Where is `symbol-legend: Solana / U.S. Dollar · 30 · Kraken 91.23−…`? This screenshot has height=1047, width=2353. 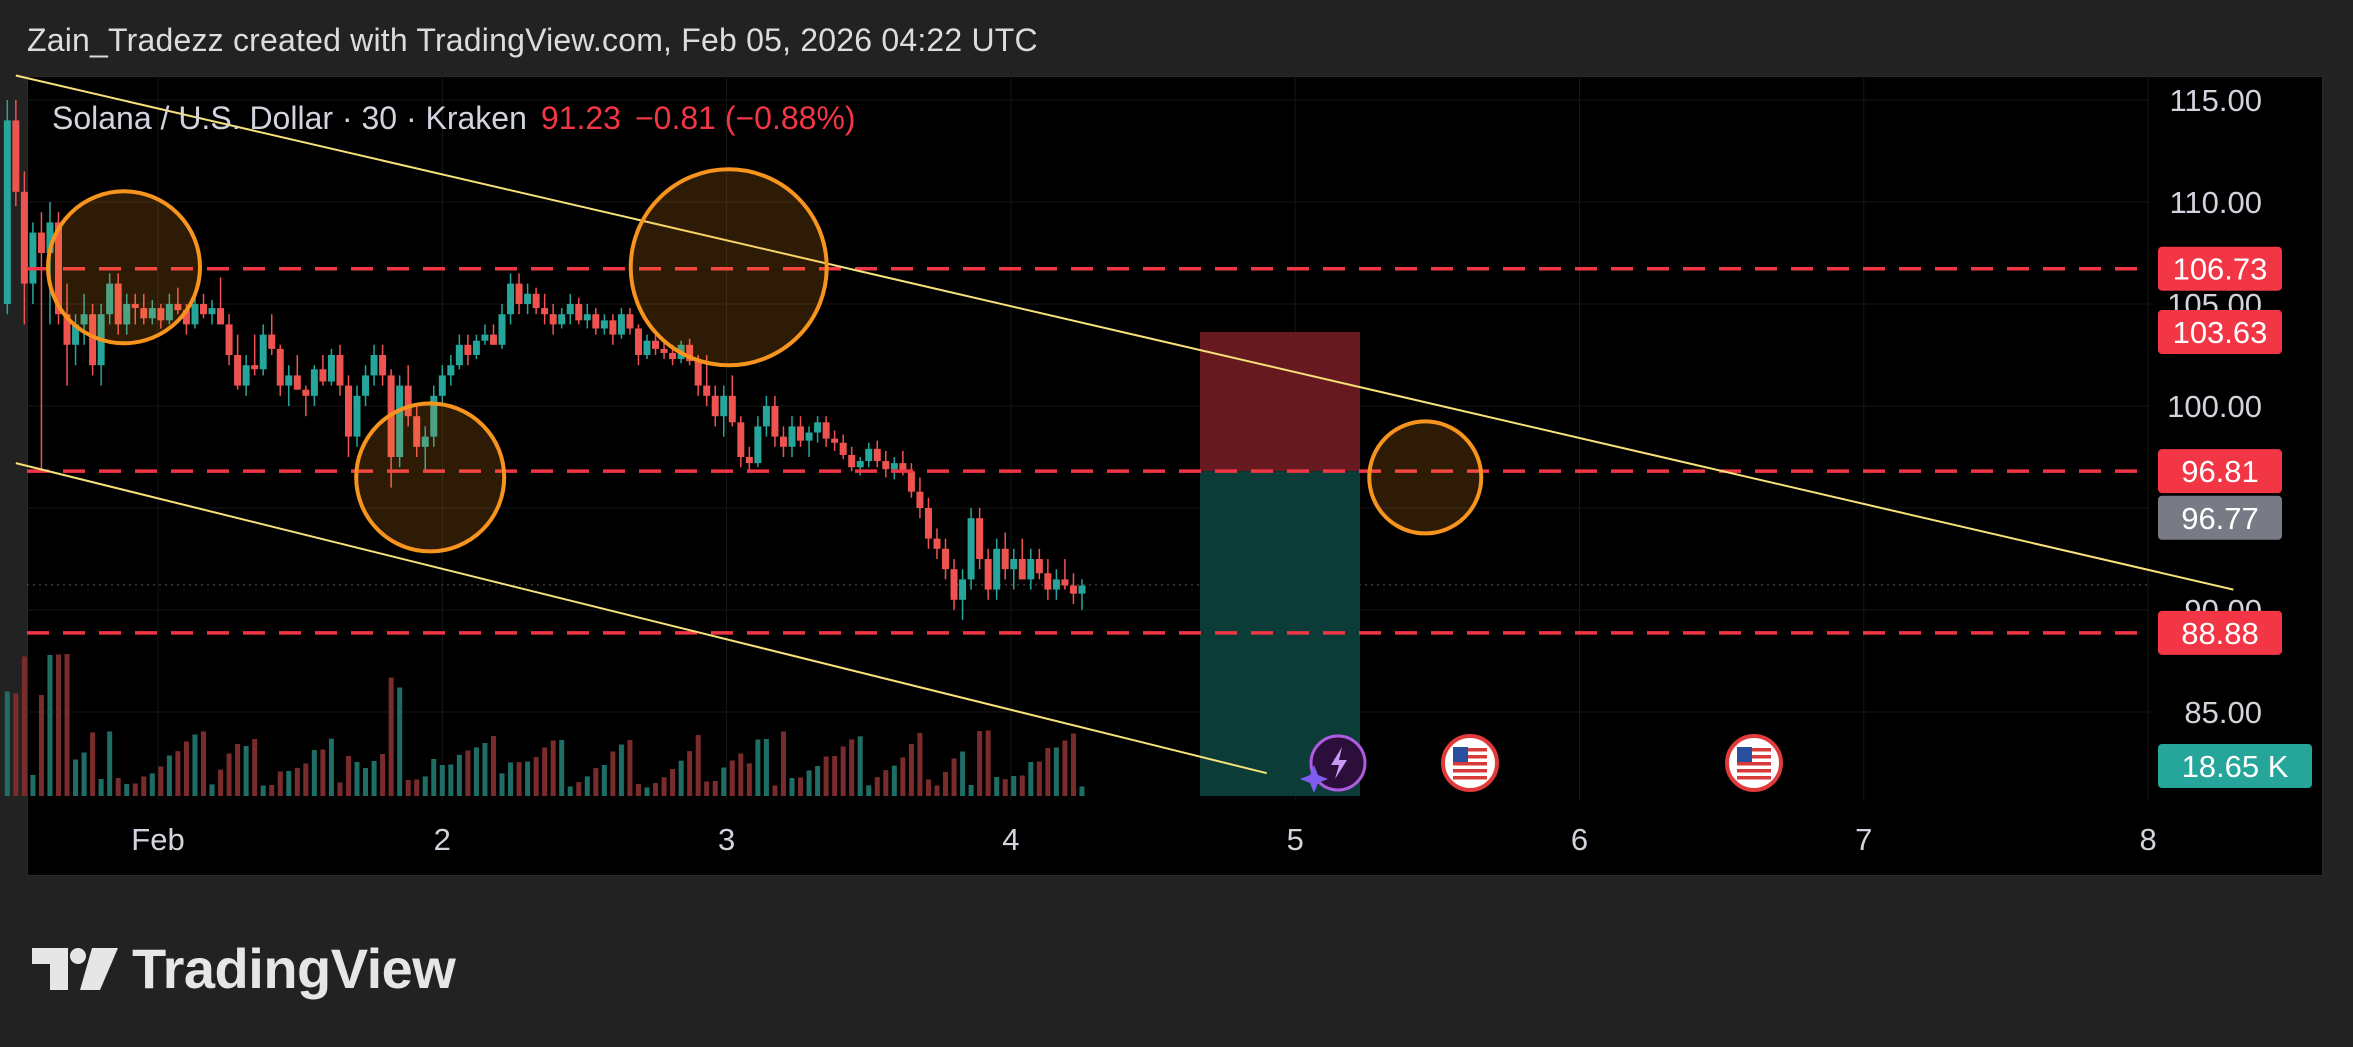 symbol-legend: Solana / U.S. Dollar · 30 · Kraken 91.23−… is located at coordinates (454, 118).